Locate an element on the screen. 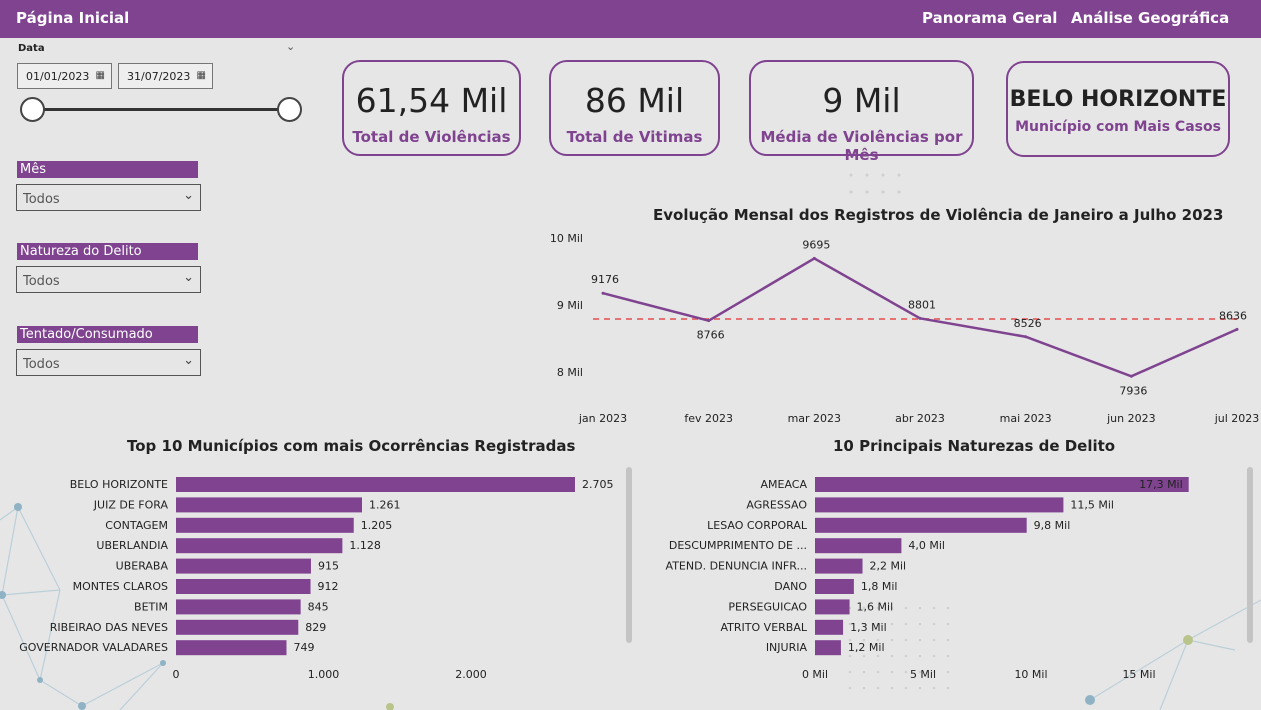 This screenshot has height=710, width=1261. slider-end-handle is located at coordinates (289, 109).